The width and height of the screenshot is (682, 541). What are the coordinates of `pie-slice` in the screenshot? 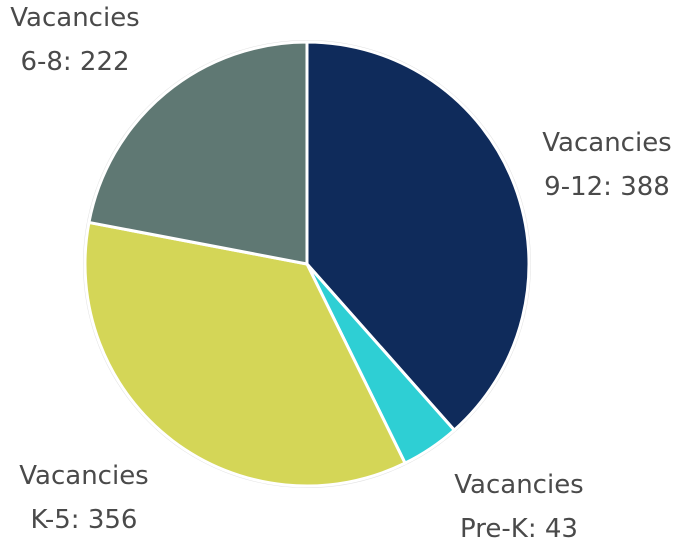 It's located at (198, 153).